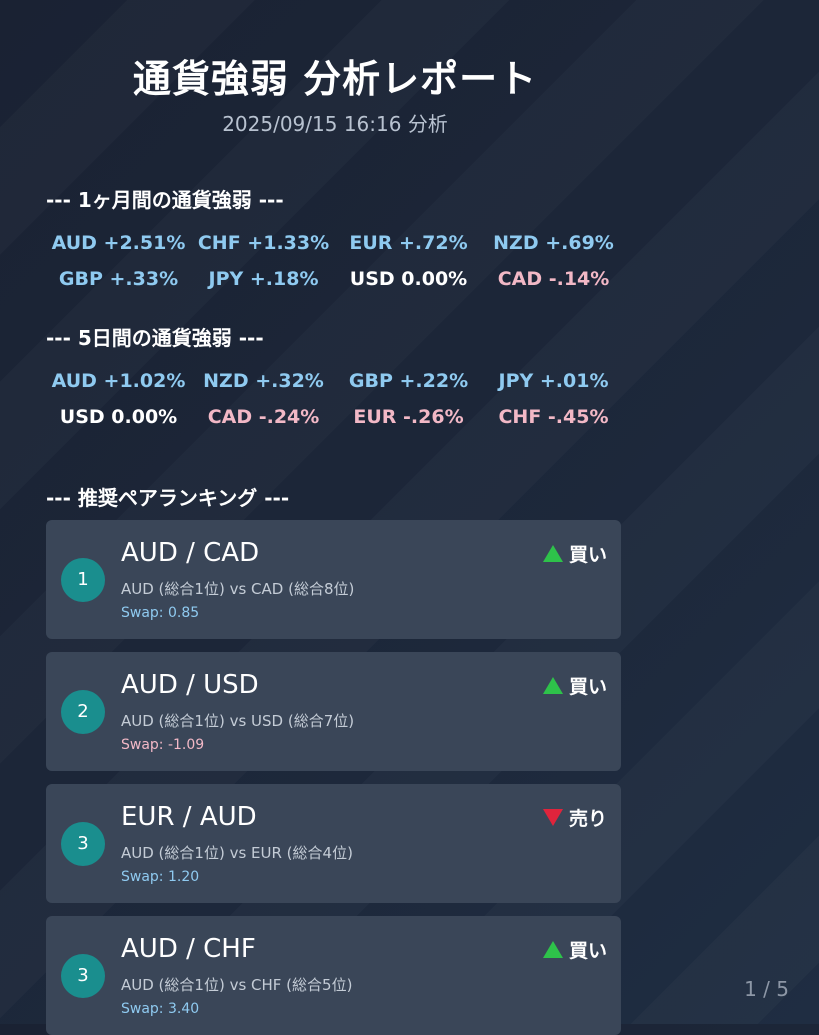 This screenshot has height=1035, width=819. What do you see at coordinates (237, 985) in the screenshot?
I see `pair-detail: AUD (総合1位) vs CHF (総合5位)` at bounding box center [237, 985].